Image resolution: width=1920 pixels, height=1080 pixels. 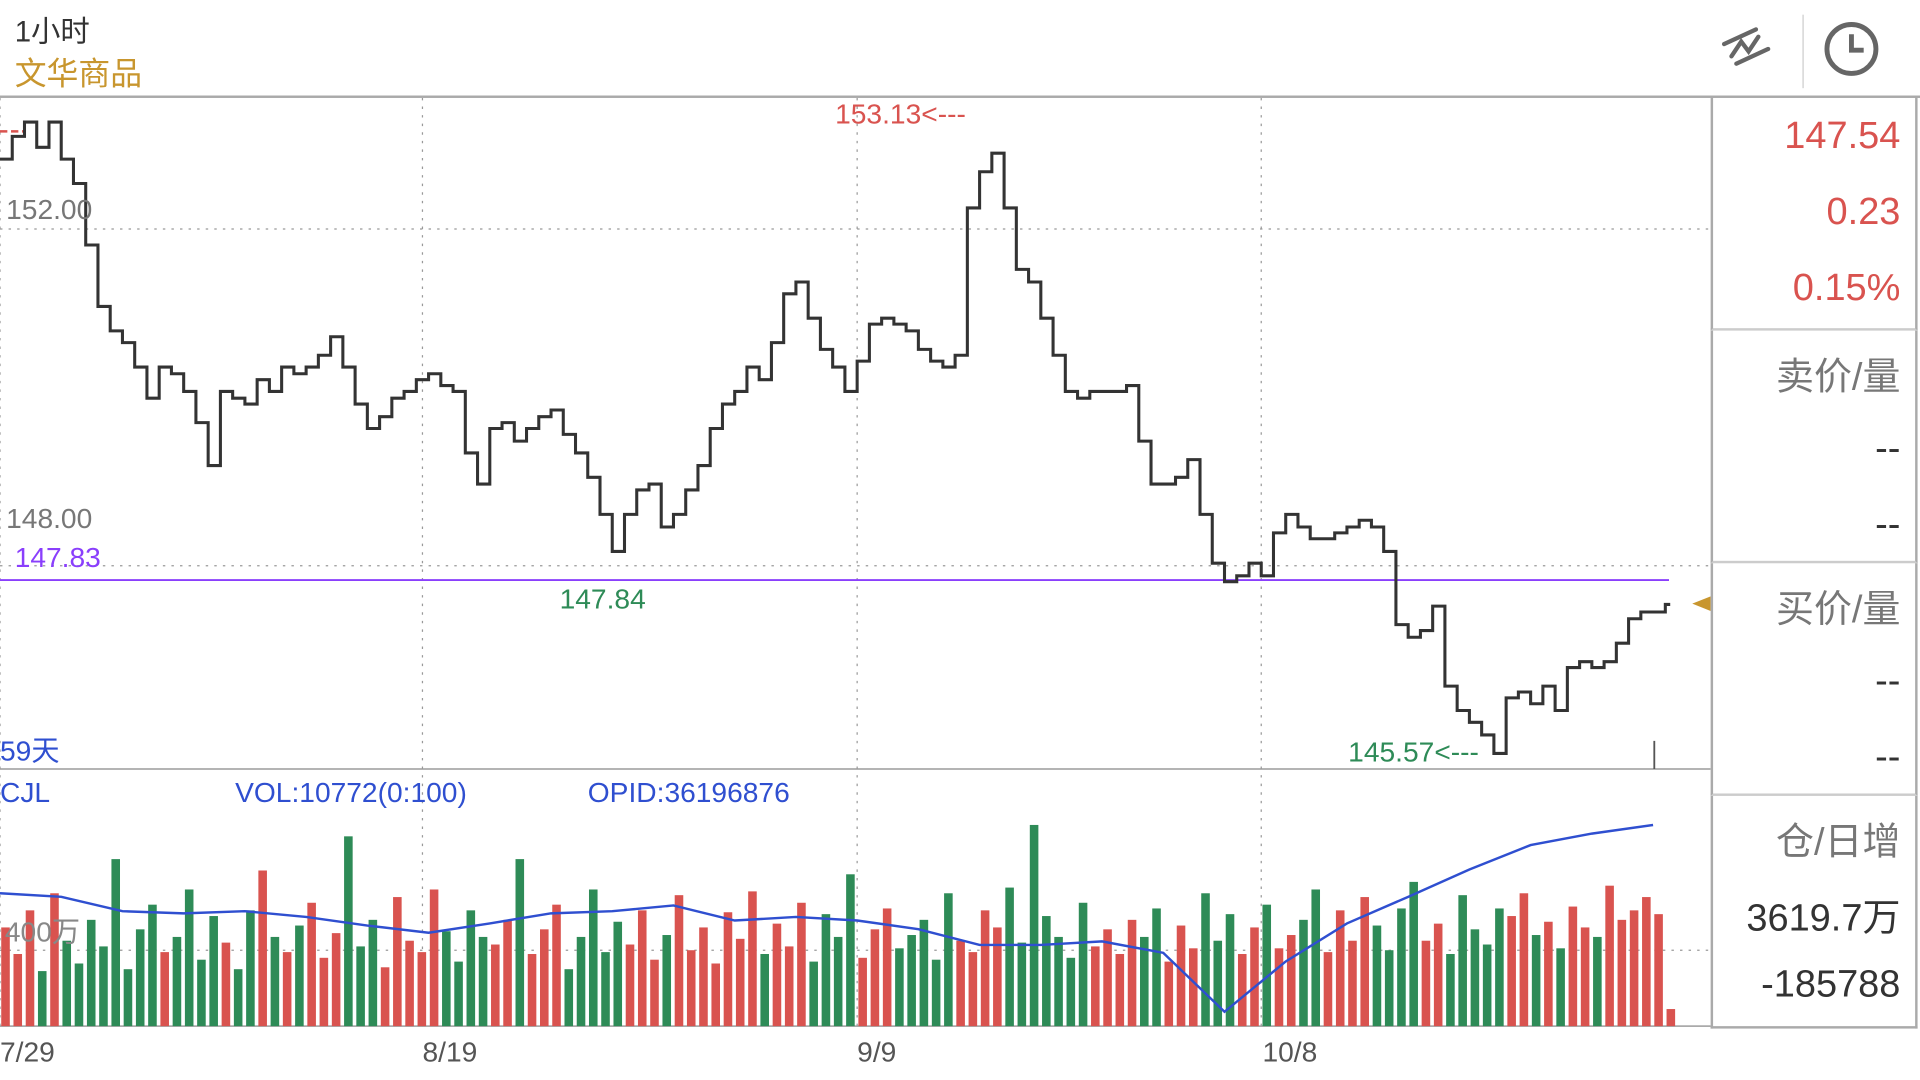 What do you see at coordinates (688, 792) in the screenshot?
I see `open-interest-value: OPID:36196876` at bounding box center [688, 792].